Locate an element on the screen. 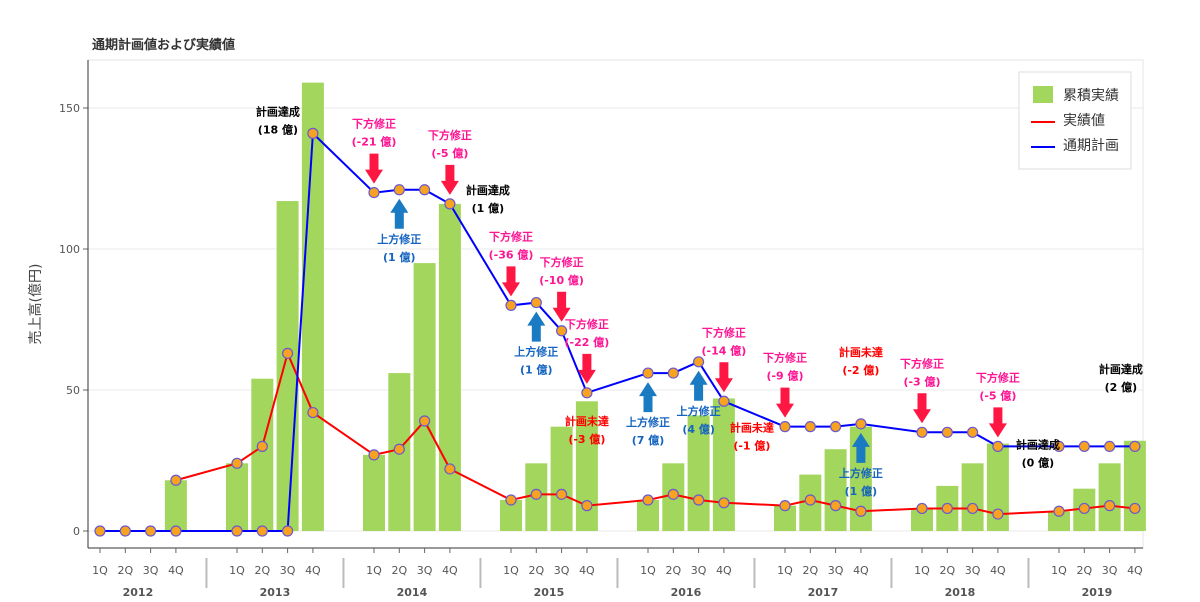 The width and height of the screenshot is (1200, 602). year-label: 2013 is located at coordinates (275, 592).